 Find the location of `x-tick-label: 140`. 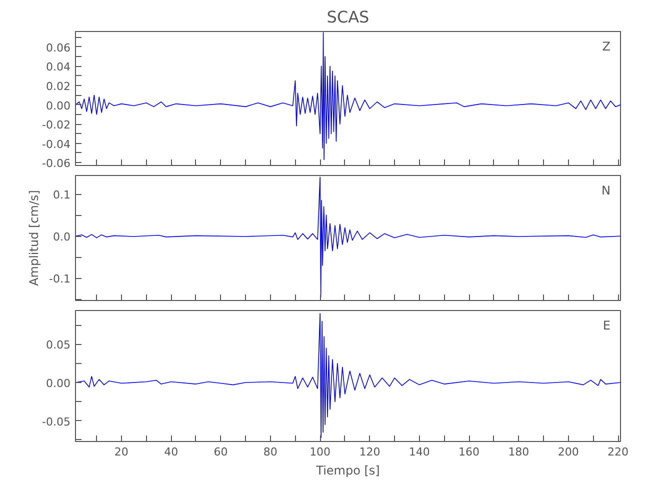

x-tick-label: 140 is located at coordinates (419, 452).